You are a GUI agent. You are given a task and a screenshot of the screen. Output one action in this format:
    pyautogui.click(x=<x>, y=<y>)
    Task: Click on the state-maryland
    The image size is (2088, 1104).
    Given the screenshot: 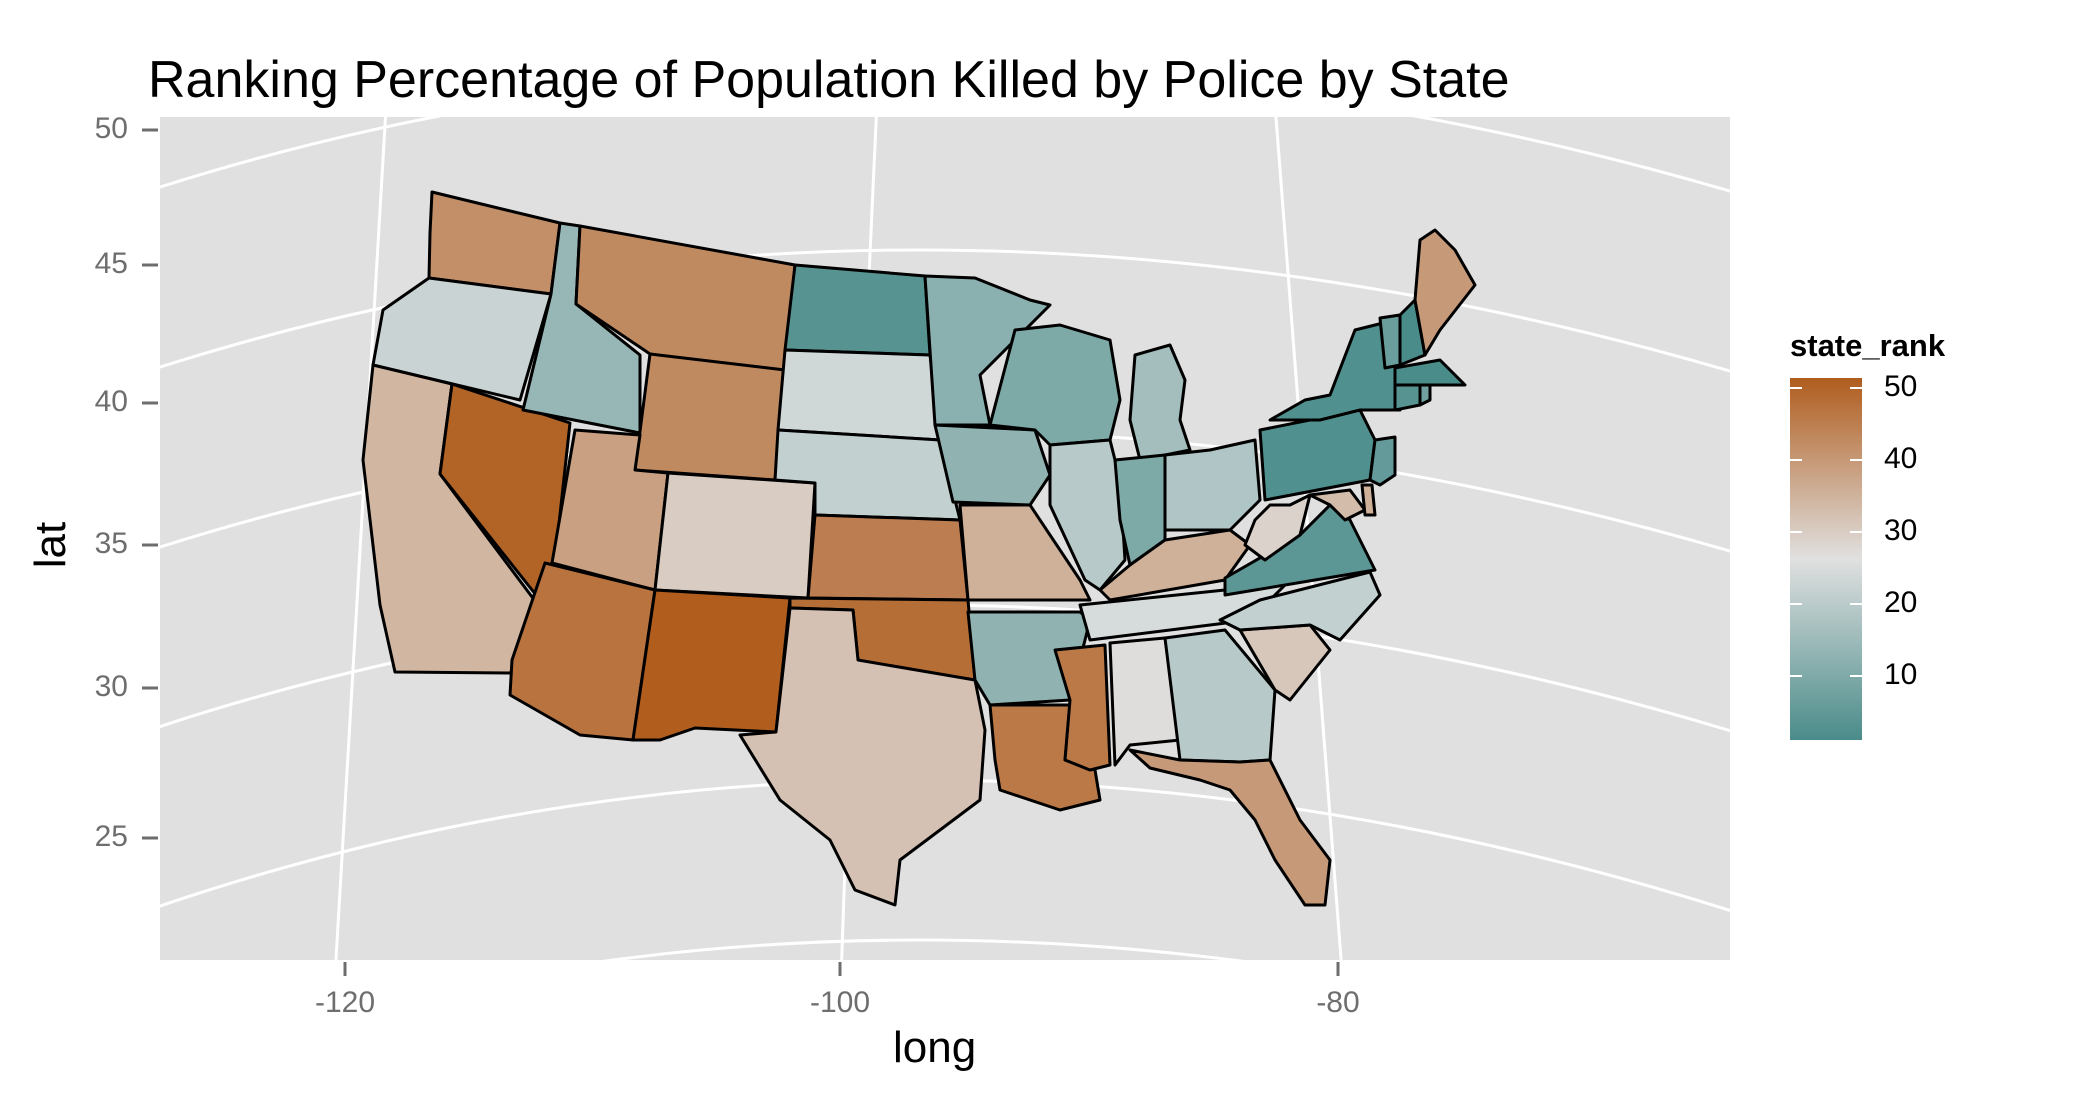 What is the action you would take?
    pyautogui.click(x=1337, y=505)
    